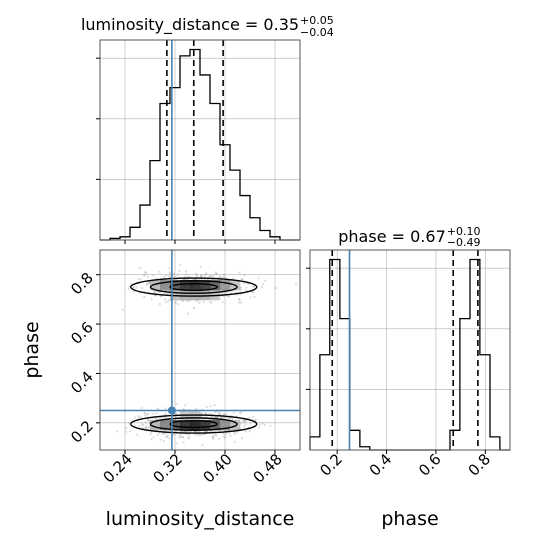 The width and height of the screenshot is (550, 550). I want to click on bl-xtick-label-1: 0.32, so click(167, 468).